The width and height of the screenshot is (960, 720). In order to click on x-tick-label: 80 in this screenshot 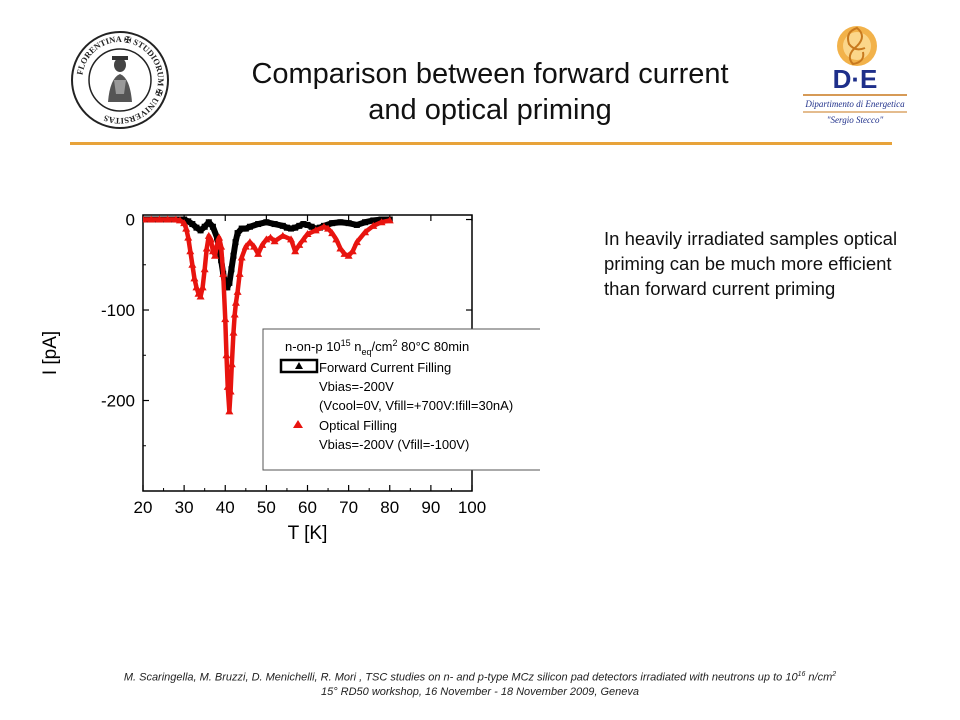, I will do `click(389, 507)`.